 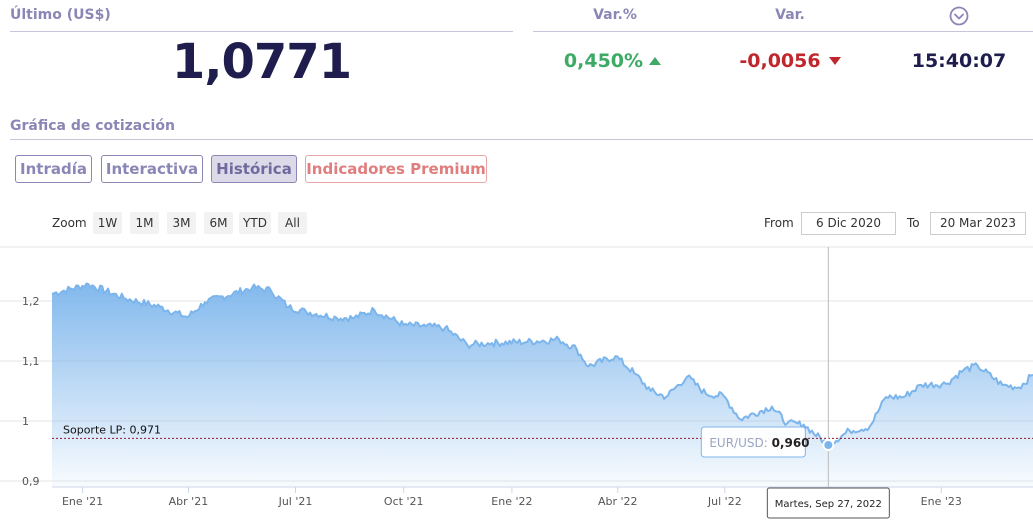 What do you see at coordinates (618, 501) in the screenshot?
I see `x-tick-label: Abr '22` at bounding box center [618, 501].